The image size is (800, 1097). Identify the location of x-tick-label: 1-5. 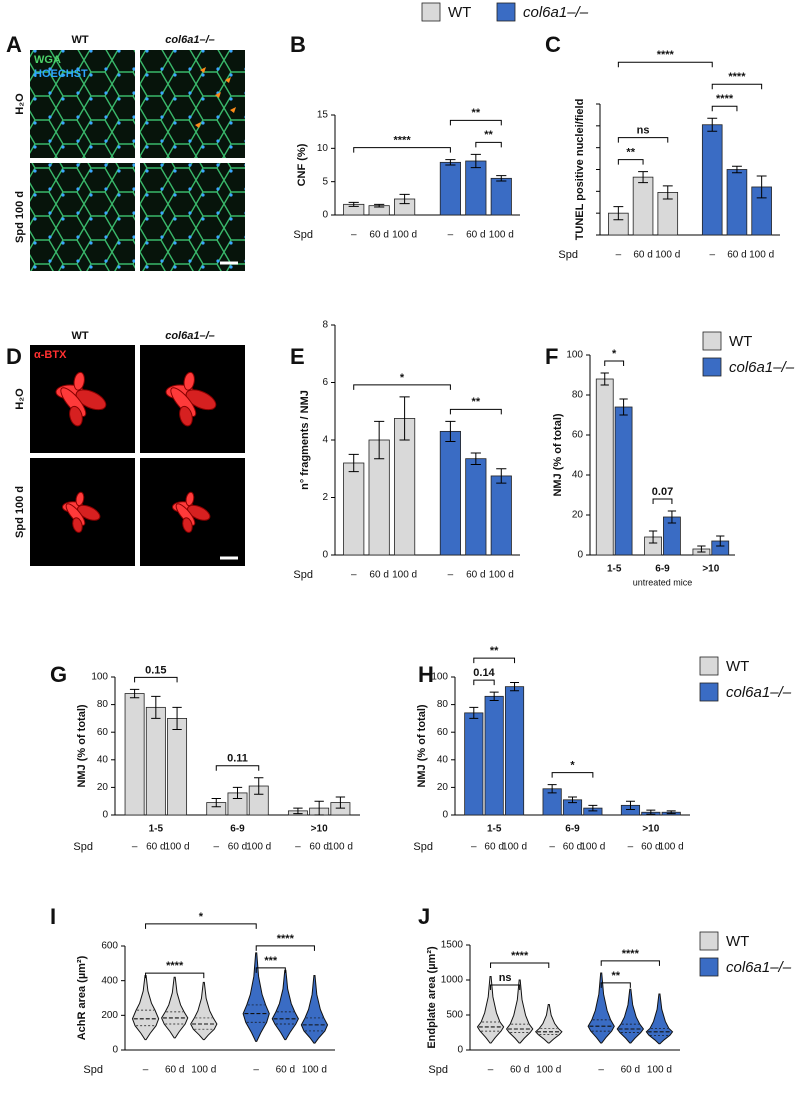
(494, 829).